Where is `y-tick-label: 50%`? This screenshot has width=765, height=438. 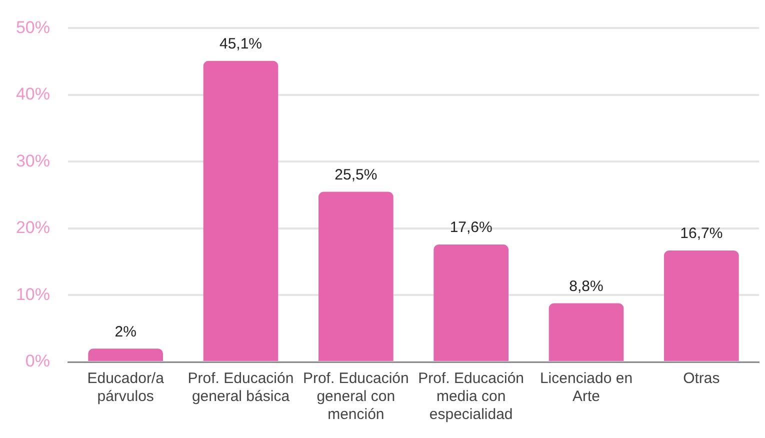 y-tick-label: 50% is located at coordinates (33, 27).